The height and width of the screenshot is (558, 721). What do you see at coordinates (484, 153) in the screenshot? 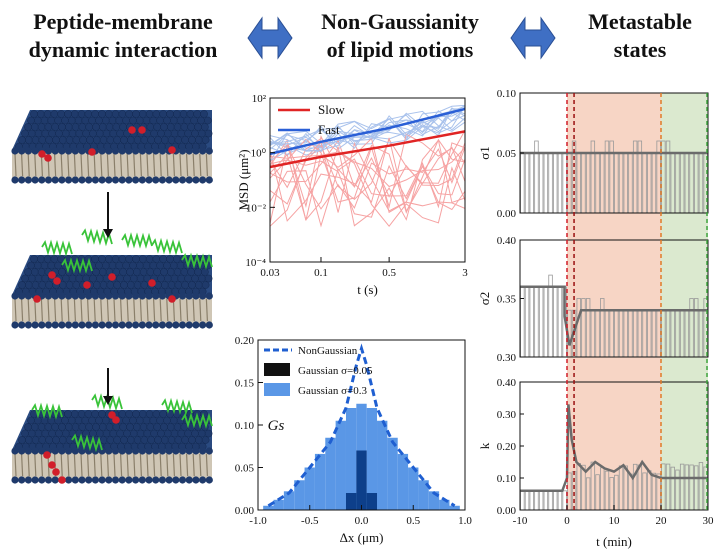
I see `panel-ylabel: σ1` at bounding box center [484, 153].